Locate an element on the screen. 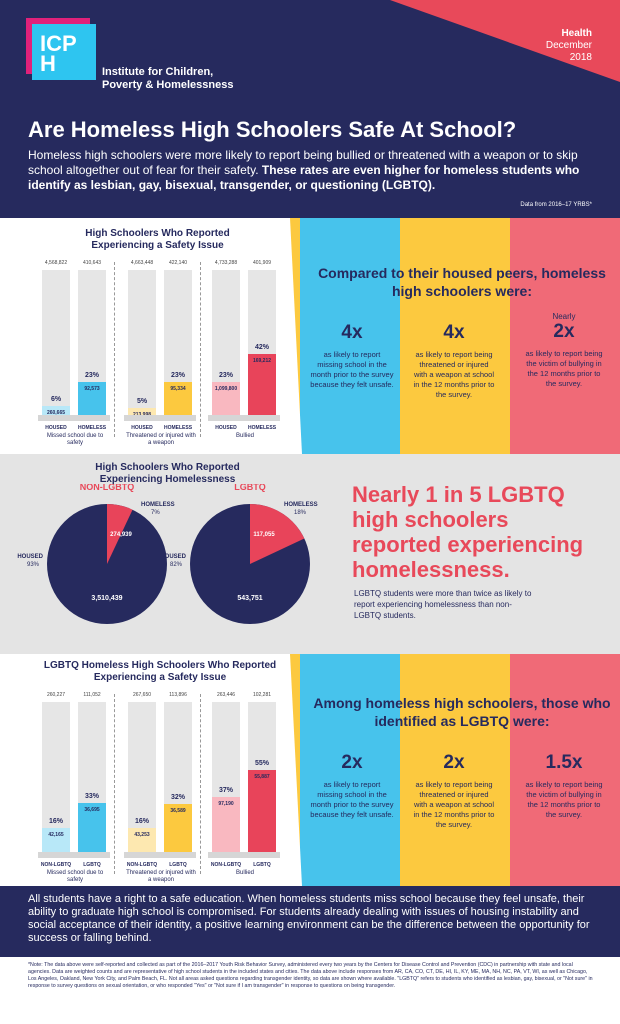 This screenshot has height=1024, width=620. pie-homeless-label: HOMELESS is located at coordinates (301, 505).